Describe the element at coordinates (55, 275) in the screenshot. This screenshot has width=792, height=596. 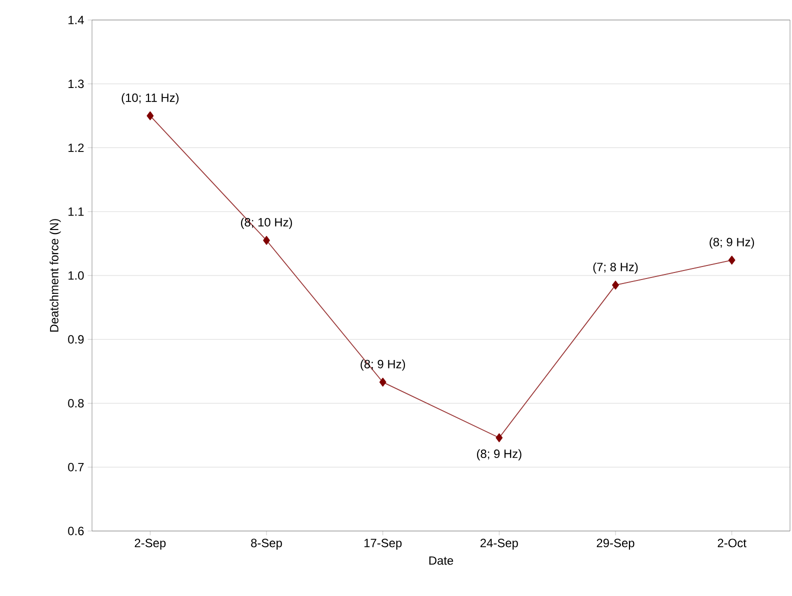
I see `y-axis-title: Deatchment force (N)` at that location.